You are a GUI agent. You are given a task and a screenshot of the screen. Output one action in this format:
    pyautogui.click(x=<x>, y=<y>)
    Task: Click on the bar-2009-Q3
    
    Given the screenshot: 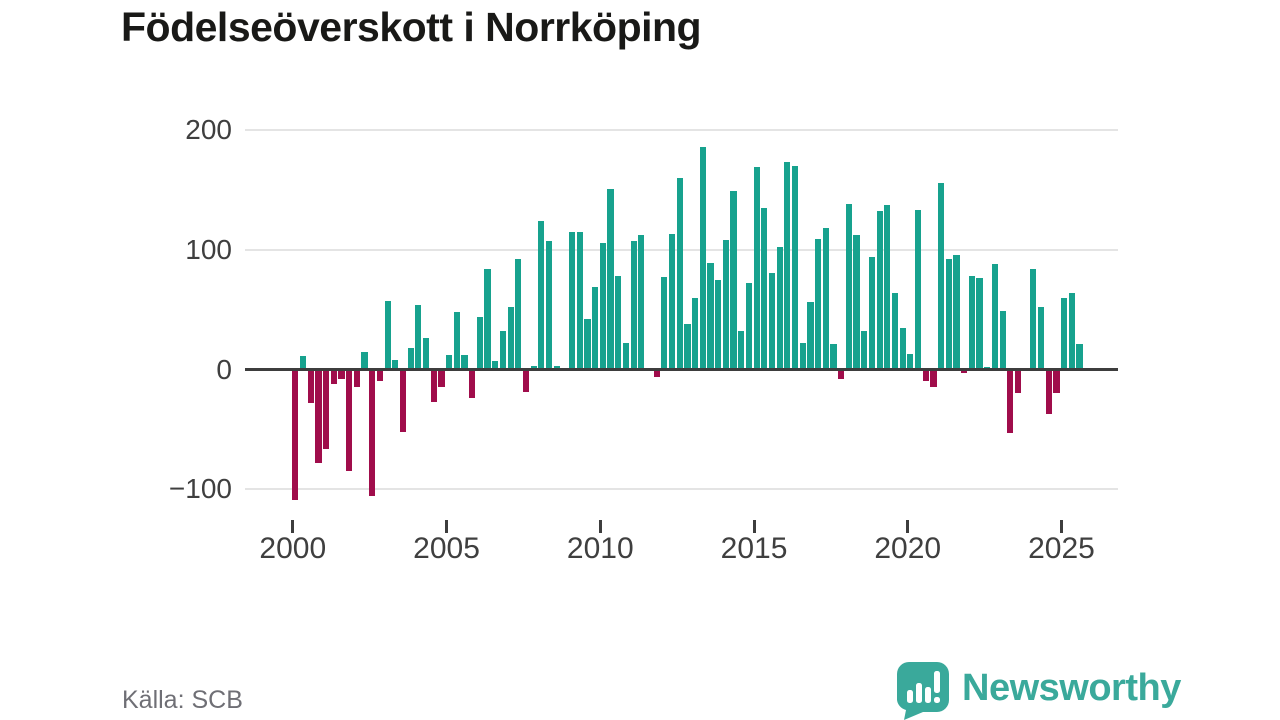 What is the action you would take?
    pyautogui.click(x=587, y=344)
    